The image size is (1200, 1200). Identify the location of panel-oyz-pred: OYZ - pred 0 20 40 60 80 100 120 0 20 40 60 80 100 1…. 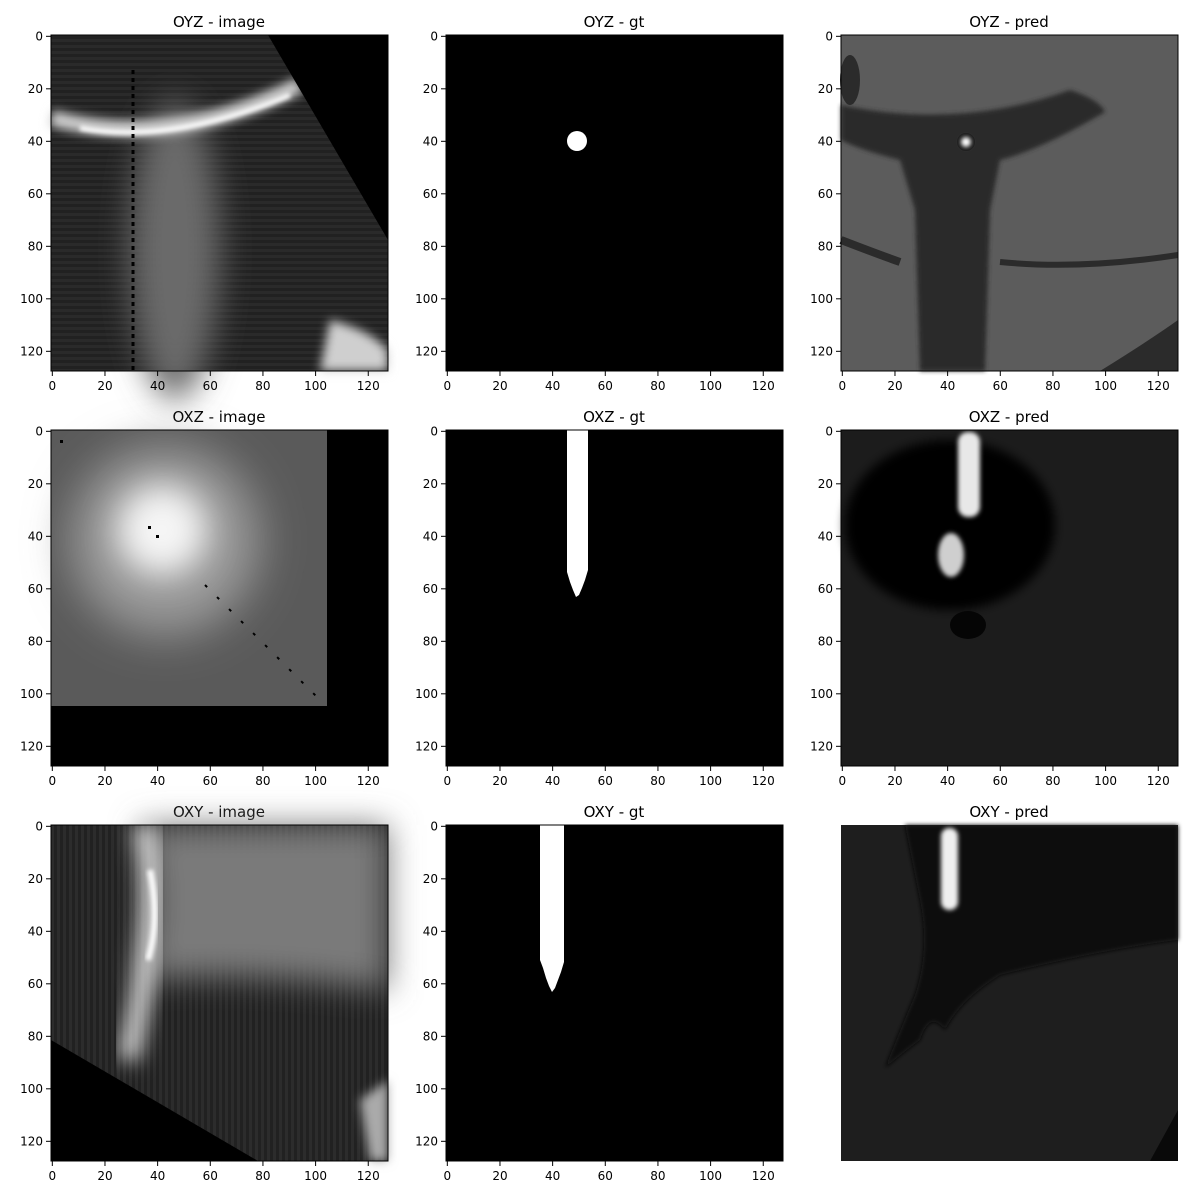
(994, 203).